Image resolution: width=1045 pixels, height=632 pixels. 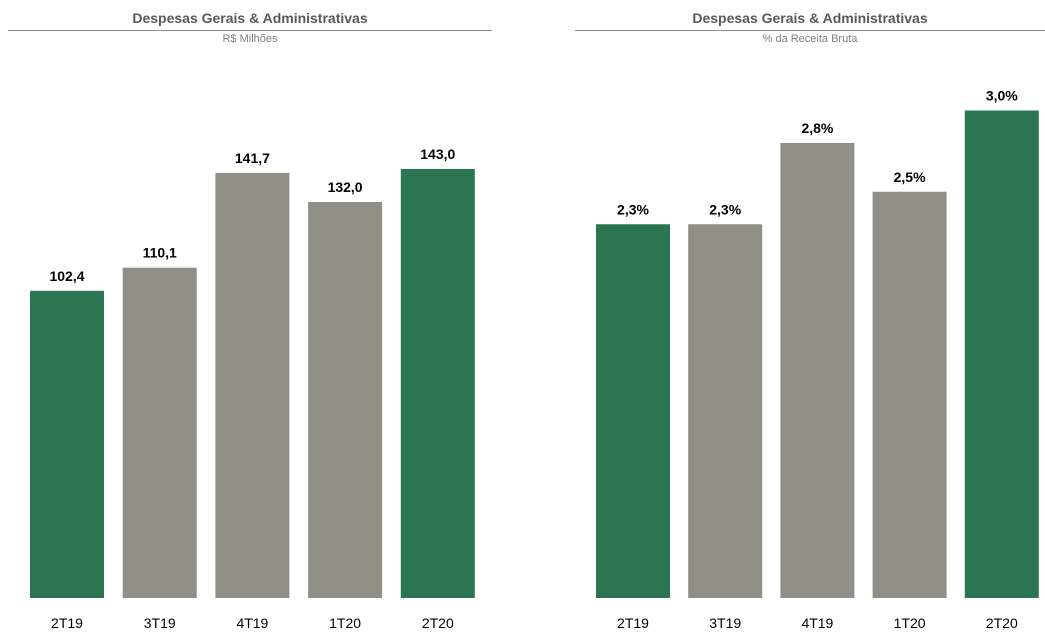 I want to click on data-label: 141,7, so click(x=252, y=158).